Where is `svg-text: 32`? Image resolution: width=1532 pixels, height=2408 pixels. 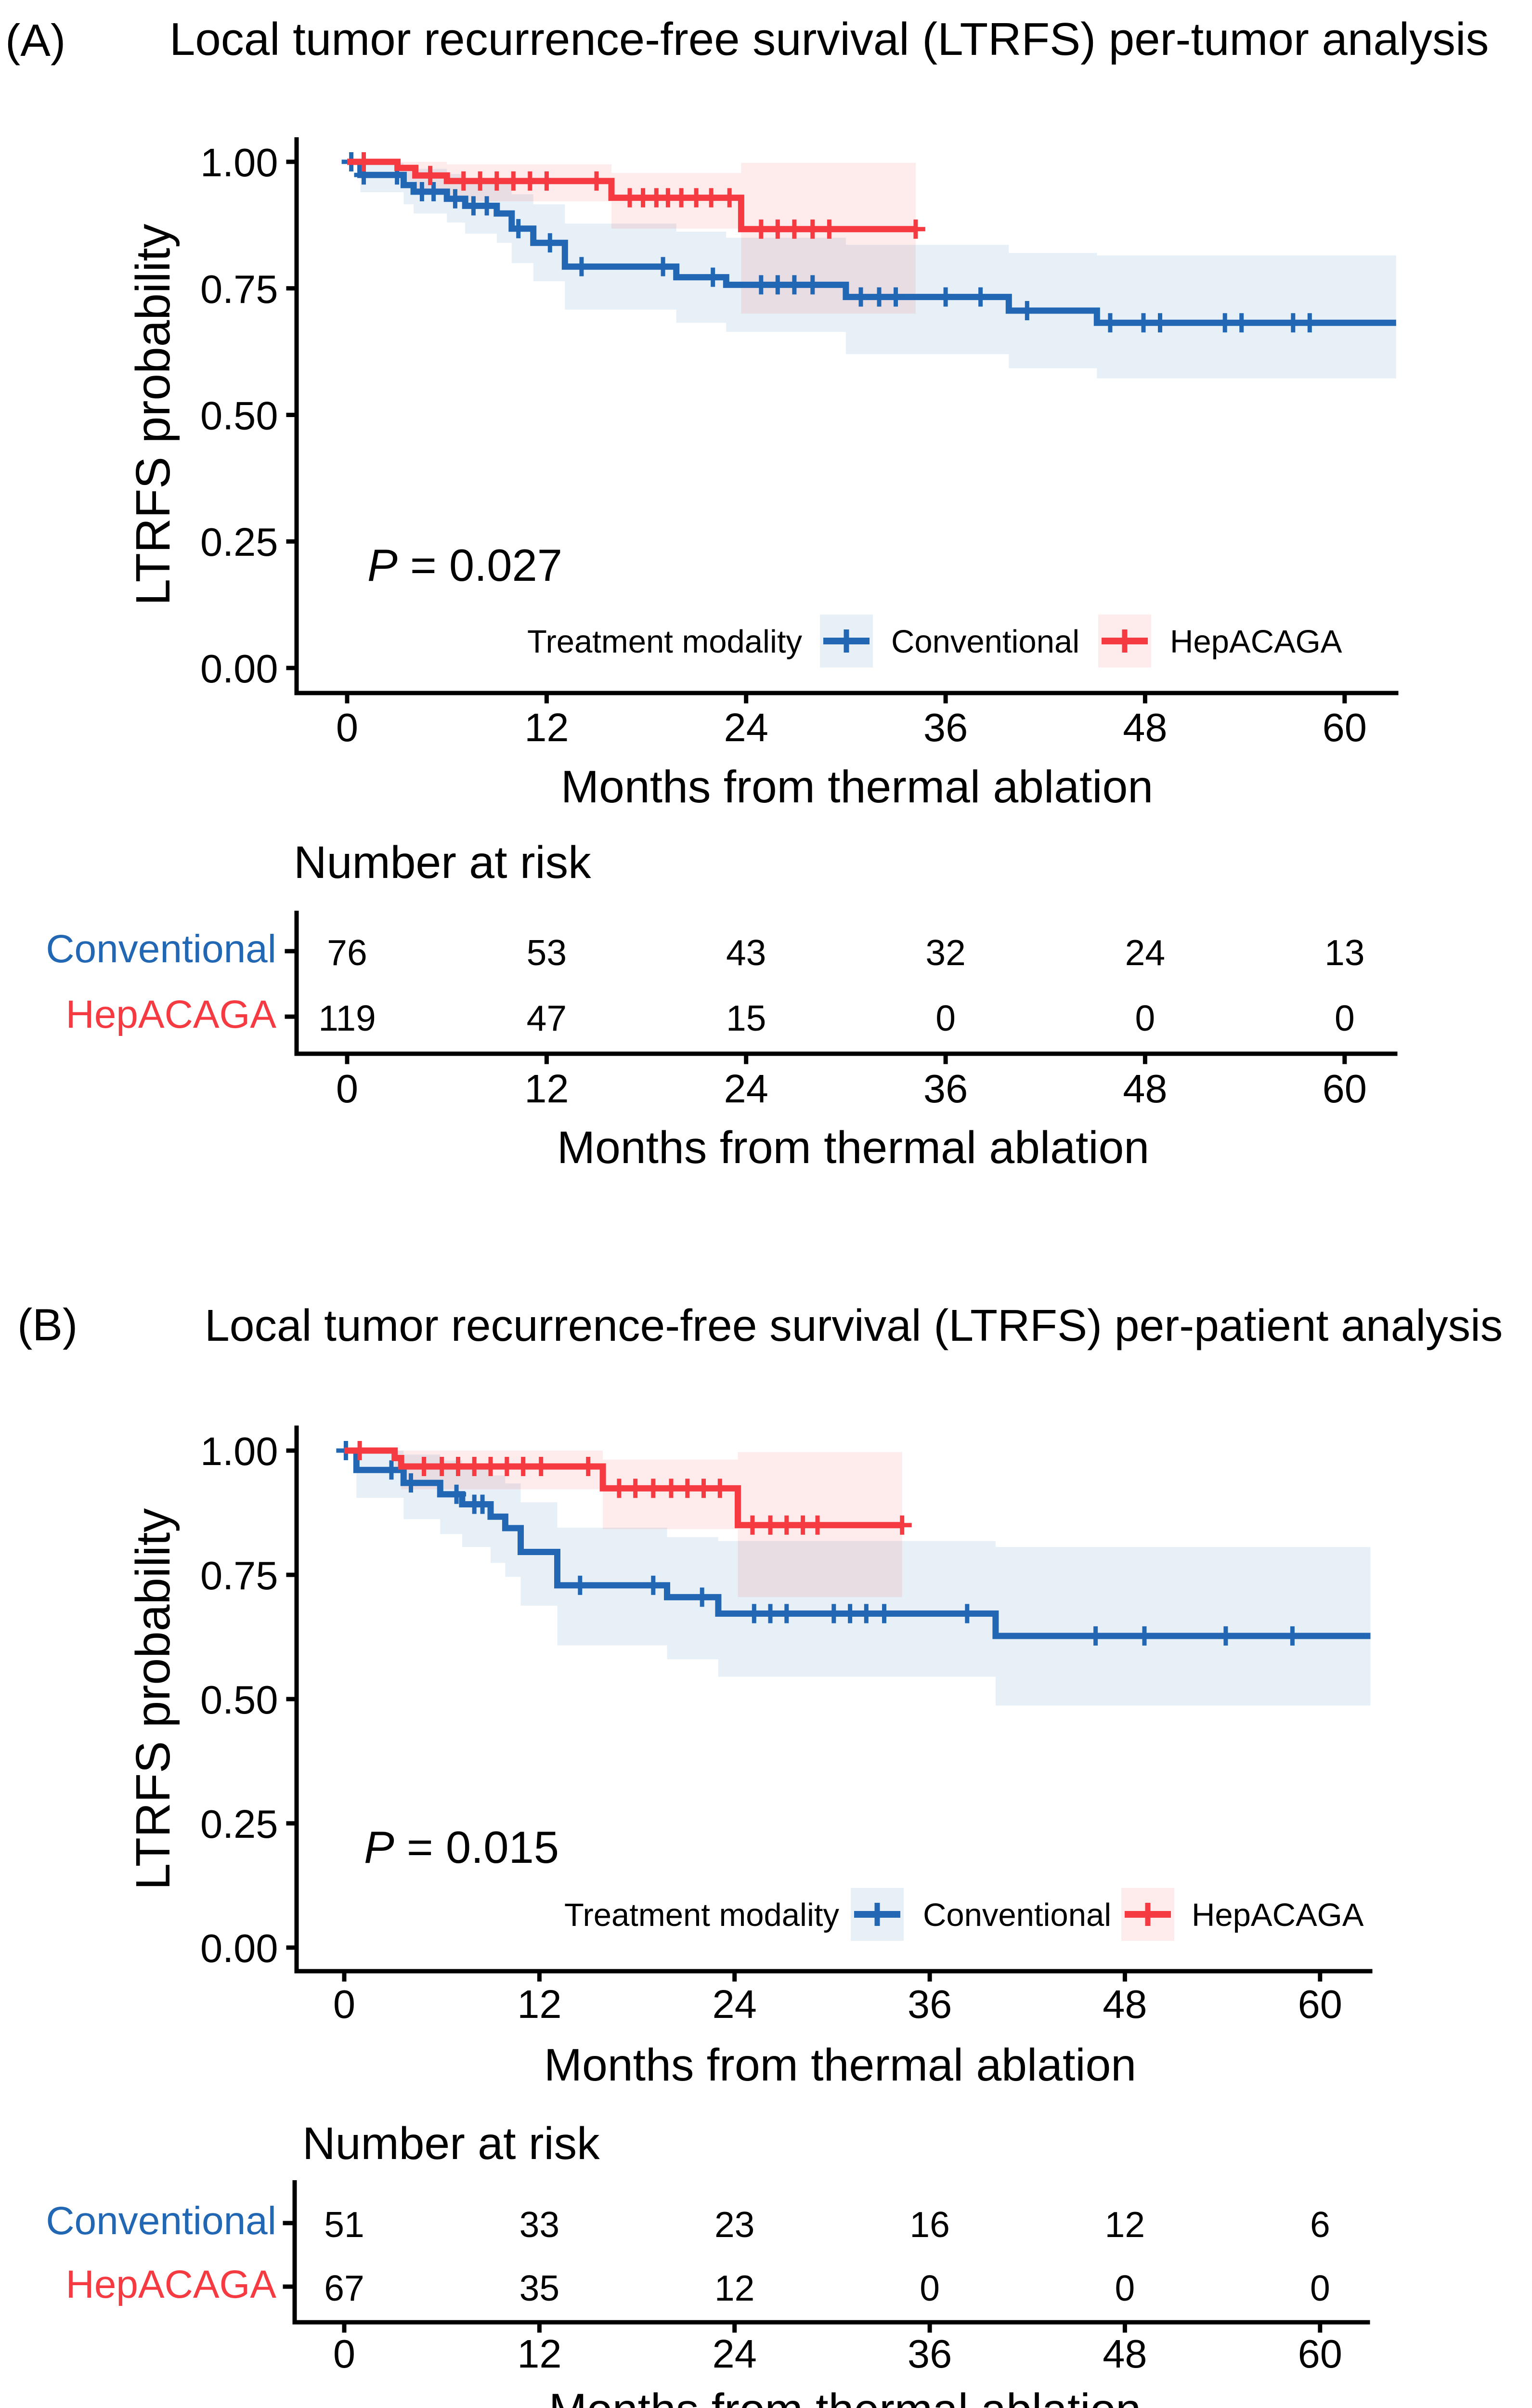 svg-text: 32 is located at coordinates (945, 952).